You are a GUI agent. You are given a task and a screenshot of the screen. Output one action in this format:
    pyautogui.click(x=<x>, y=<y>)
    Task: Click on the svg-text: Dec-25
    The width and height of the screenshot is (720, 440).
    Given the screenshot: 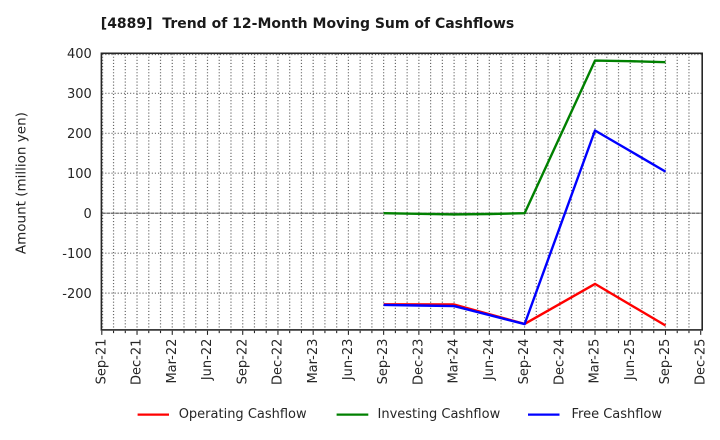 What is the action you would take?
    pyautogui.click(x=700, y=362)
    